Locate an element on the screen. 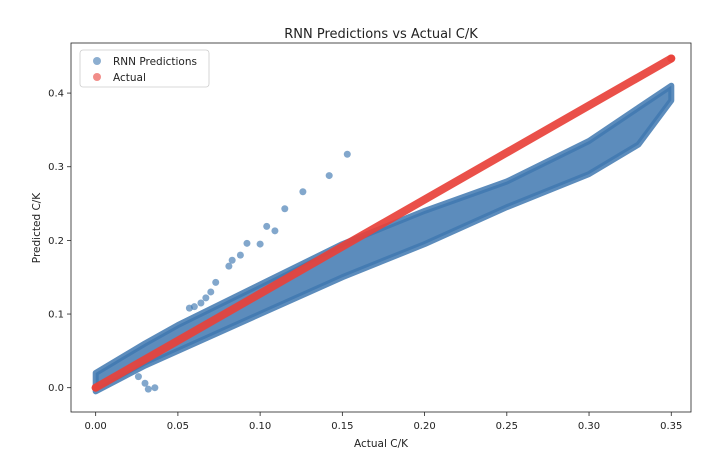 This screenshot has height=464, width=708. x-tick-label: 0.05 is located at coordinates (178, 426).